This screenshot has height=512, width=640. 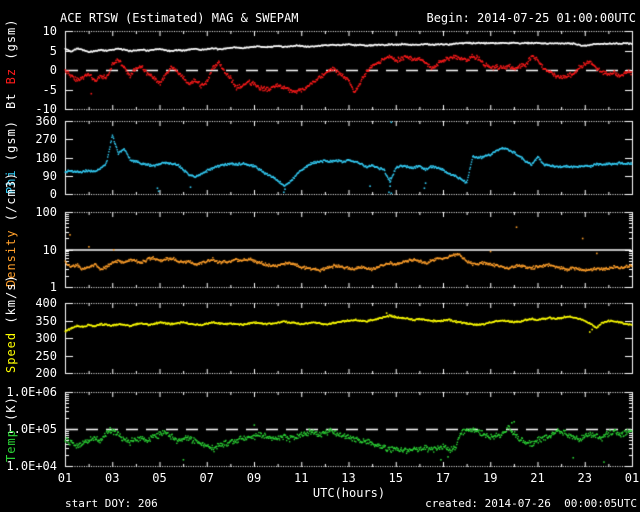 What do you see at coordinates (31, 466) in the screenshot?
I see `y-tick-label: 1.0E+04` at bounding box center [31, 466].